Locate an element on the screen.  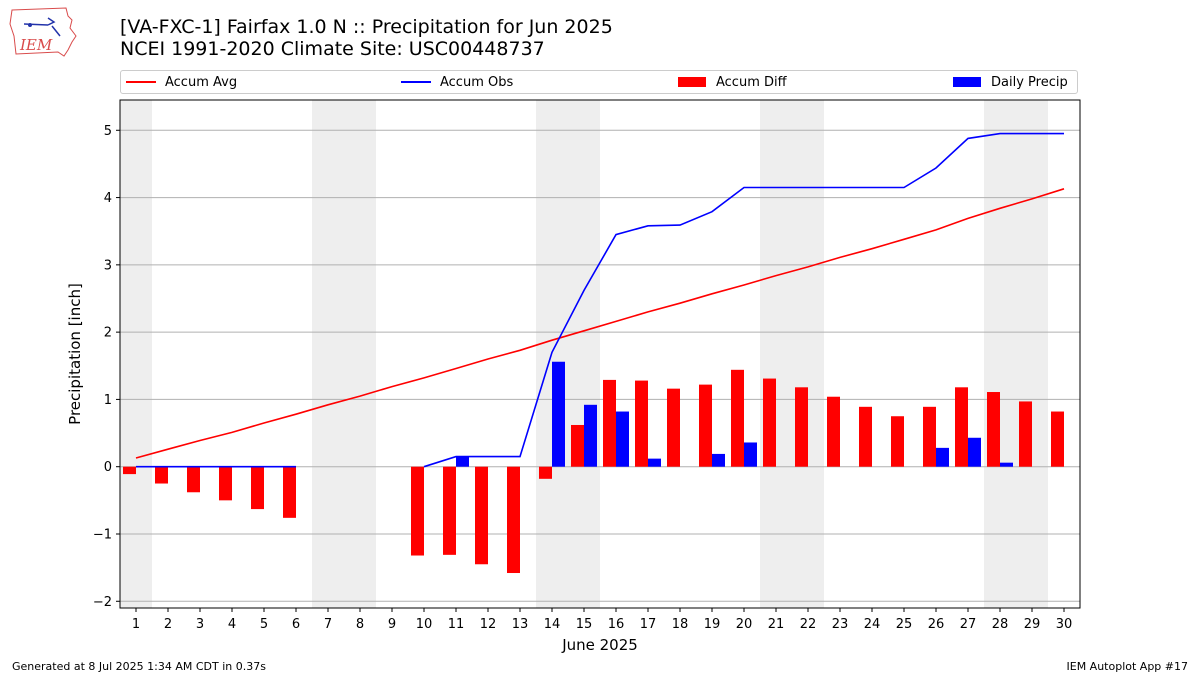
xtick-label-8: 8 is located at coordinates (360, 624).